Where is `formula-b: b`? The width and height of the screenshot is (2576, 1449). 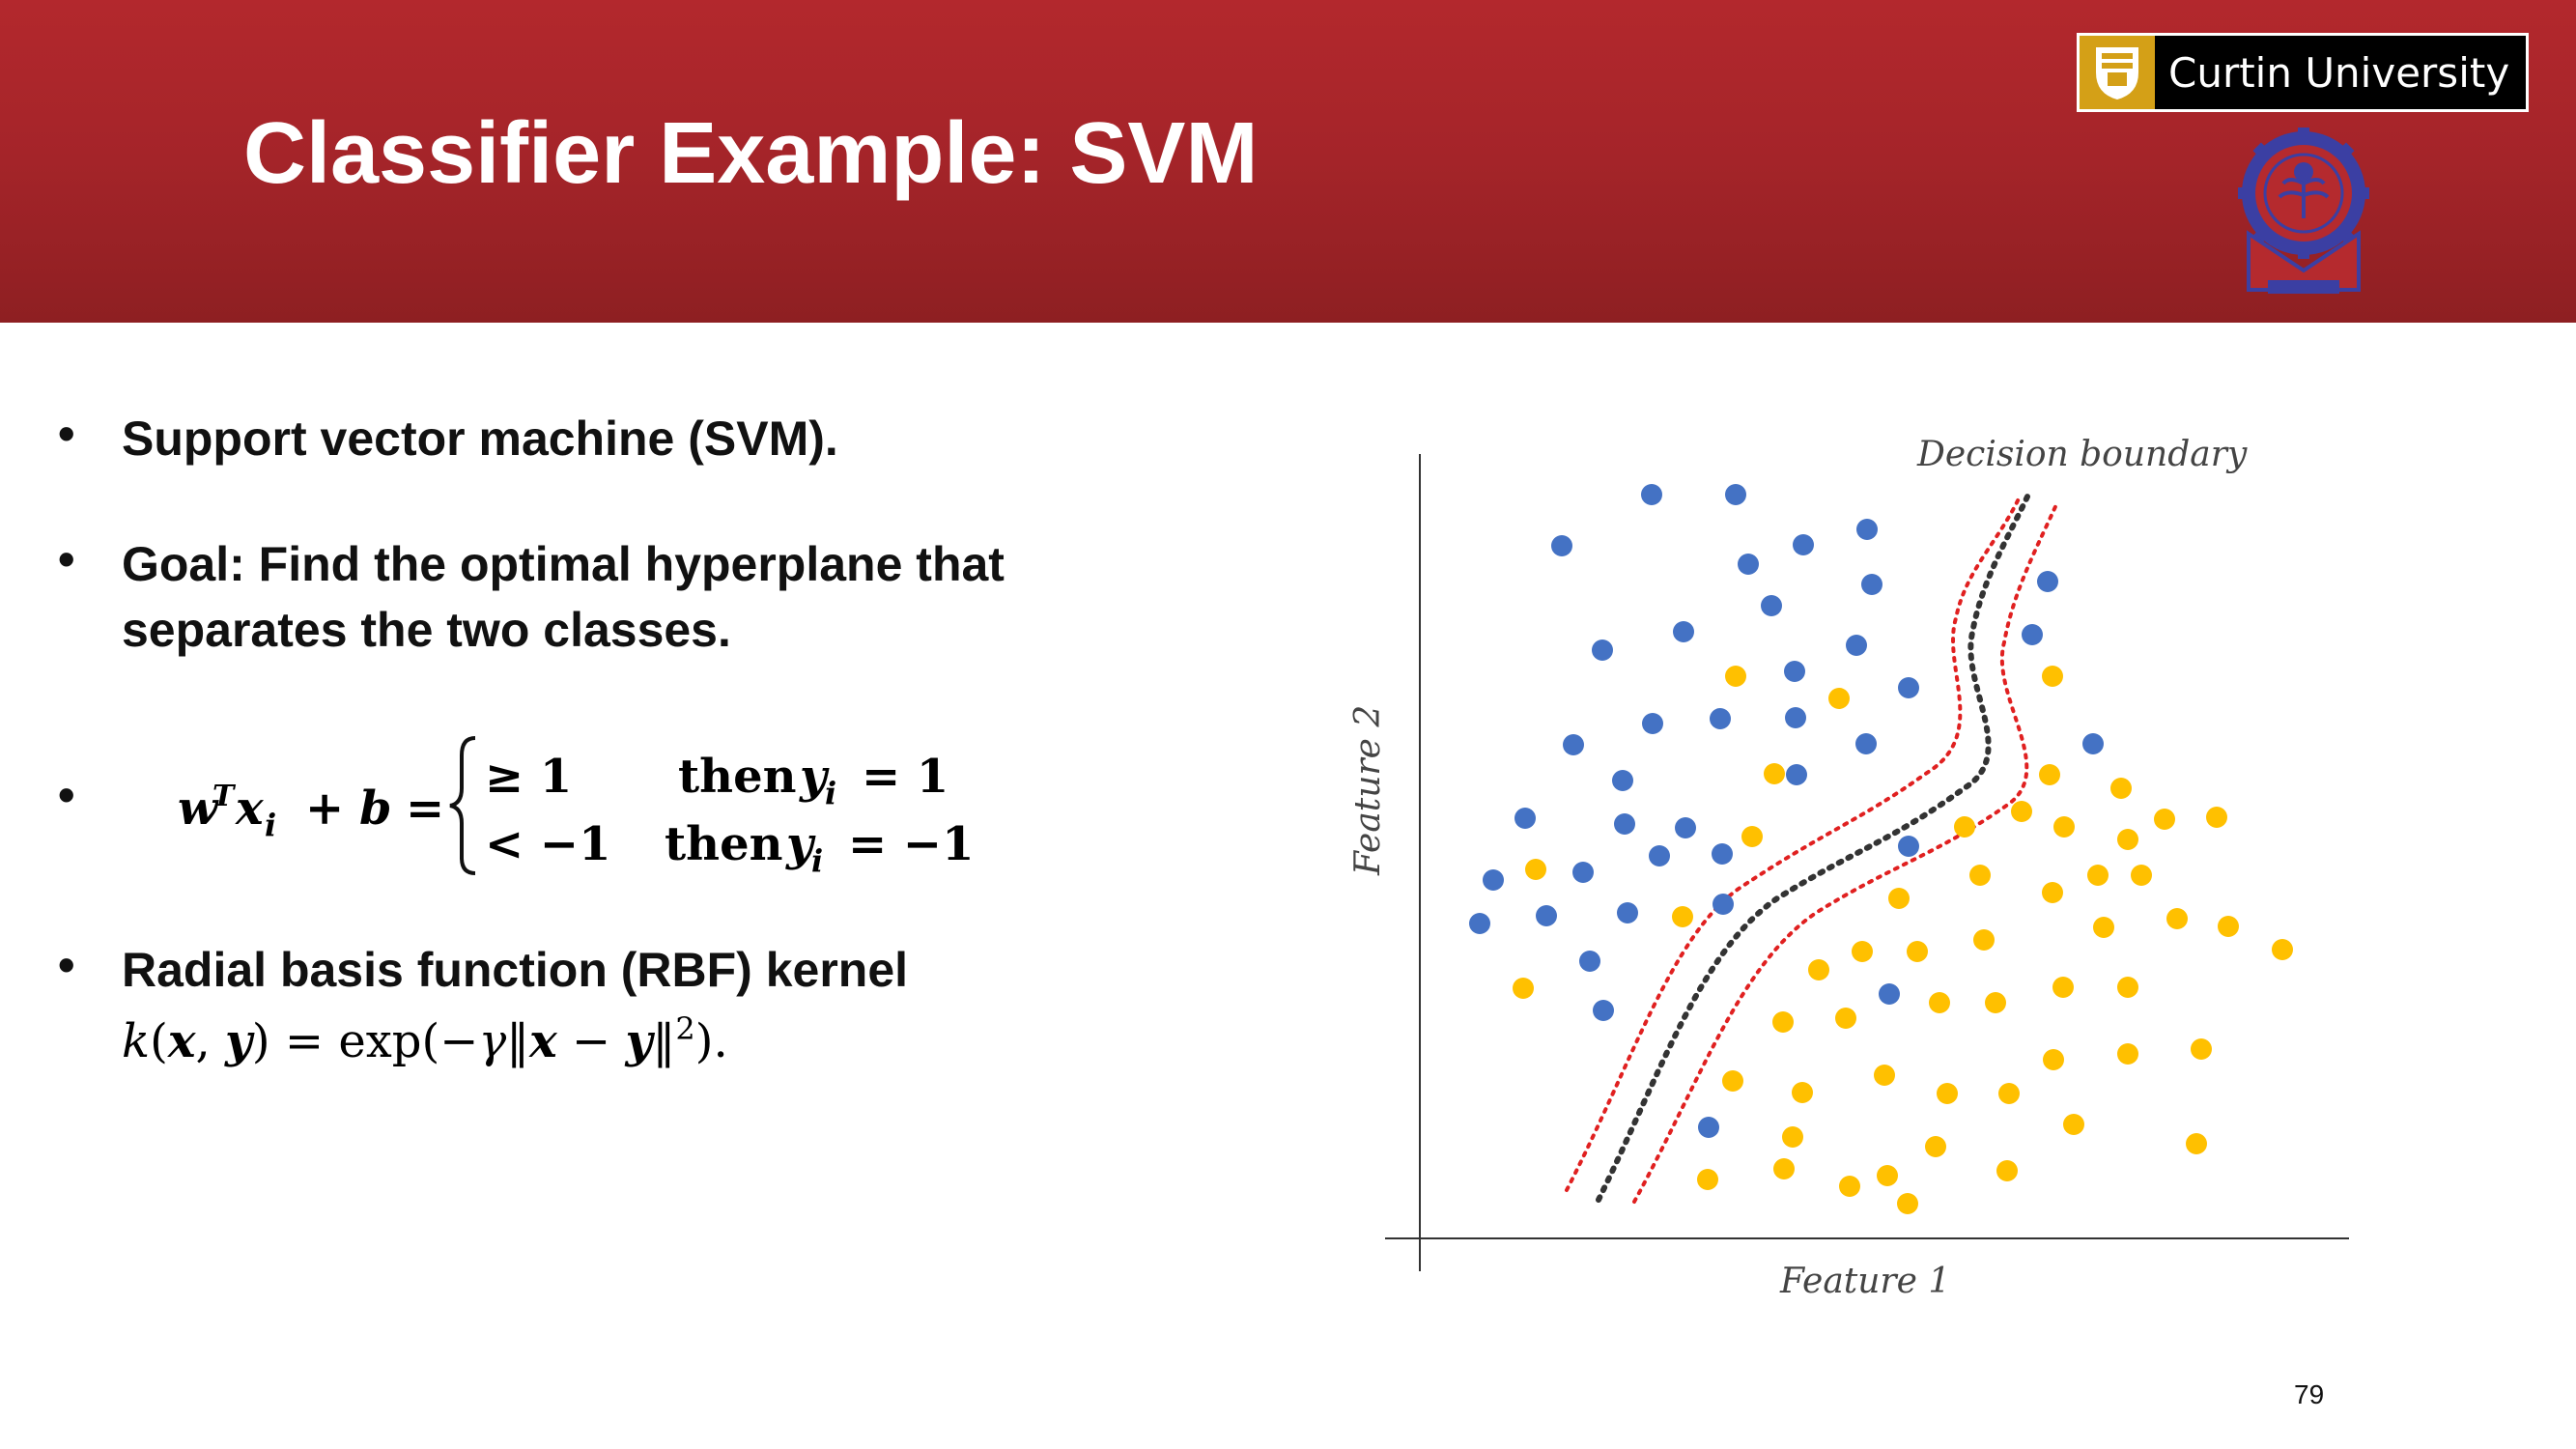
formula-b: b is located at coordinates (375, 808).